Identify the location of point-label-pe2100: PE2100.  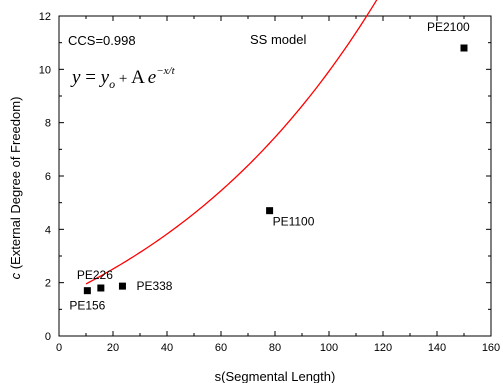
(448, 27).